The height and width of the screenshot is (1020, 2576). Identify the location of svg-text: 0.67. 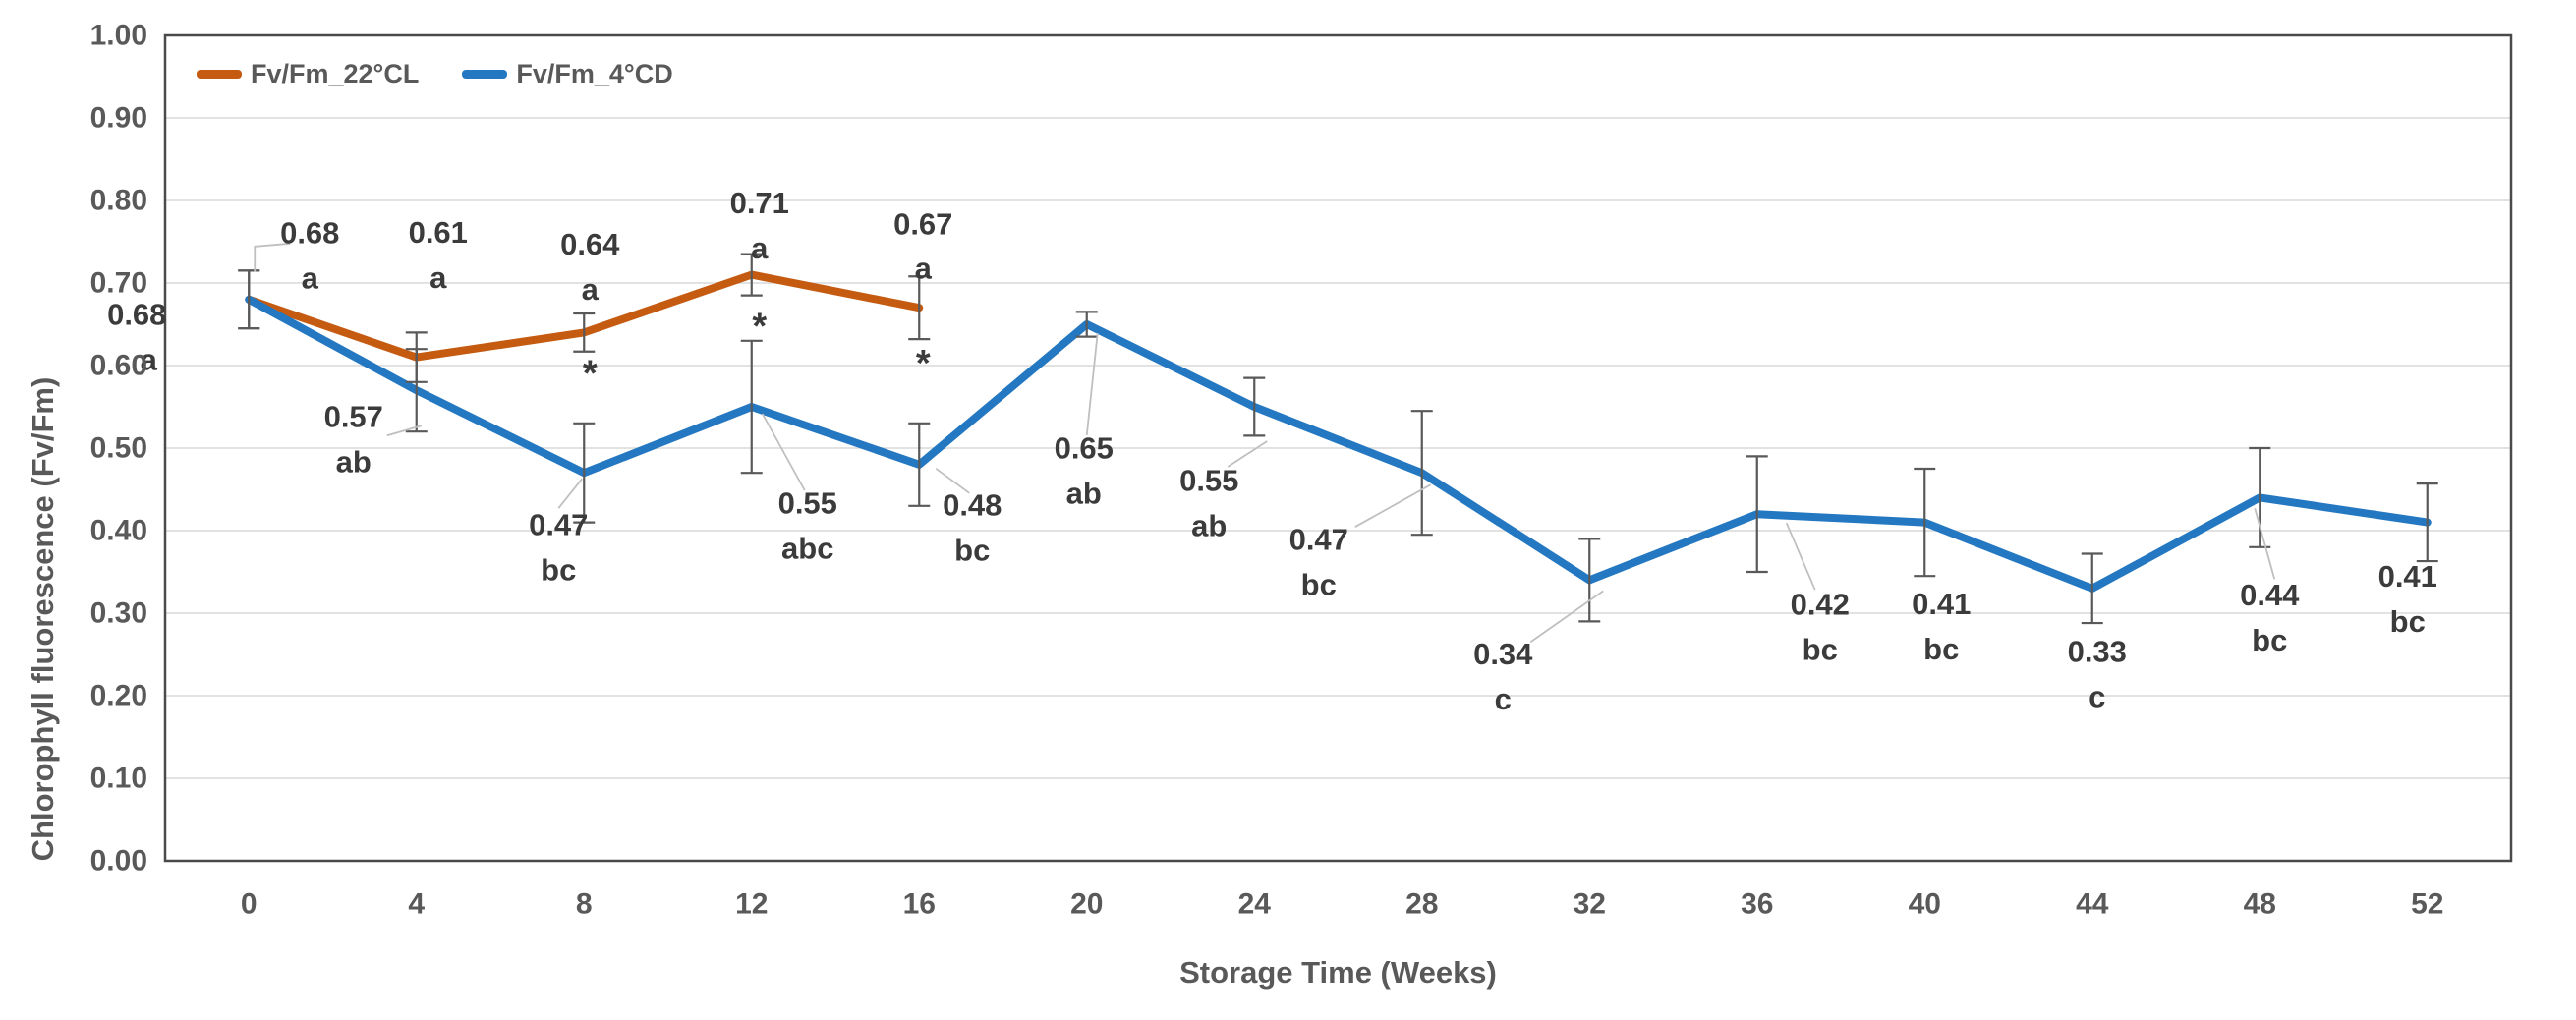
(922, 224).